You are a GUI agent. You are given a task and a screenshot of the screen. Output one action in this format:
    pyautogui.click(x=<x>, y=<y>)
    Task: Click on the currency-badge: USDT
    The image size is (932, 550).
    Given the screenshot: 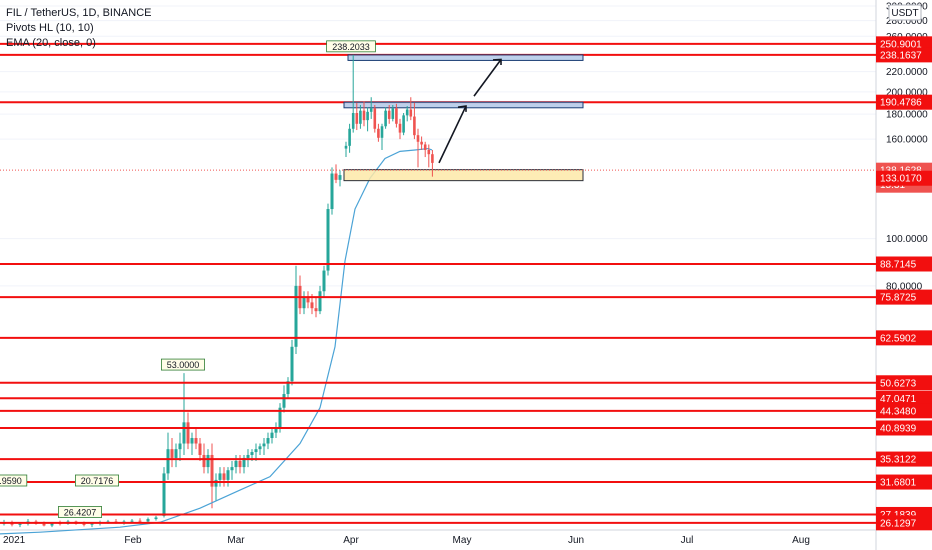 What is the action you would take?
    pyautogui.click(x=905, y=12)
    